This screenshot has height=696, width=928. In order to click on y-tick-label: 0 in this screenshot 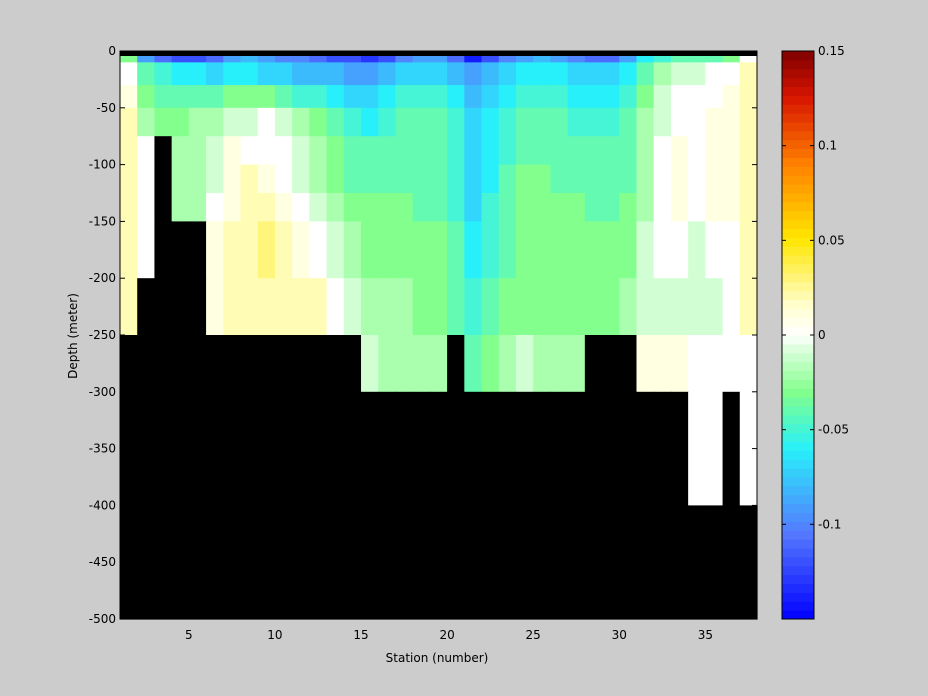, I will do `click(112, 51)`.